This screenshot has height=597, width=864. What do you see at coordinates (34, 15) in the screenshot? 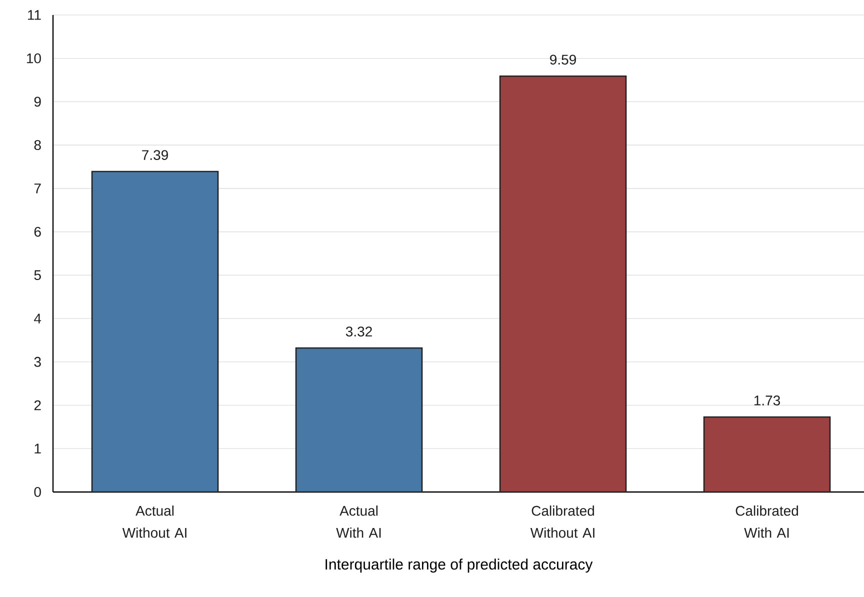
I see `y-tick-label: 11` at bounding box center [34, 15].